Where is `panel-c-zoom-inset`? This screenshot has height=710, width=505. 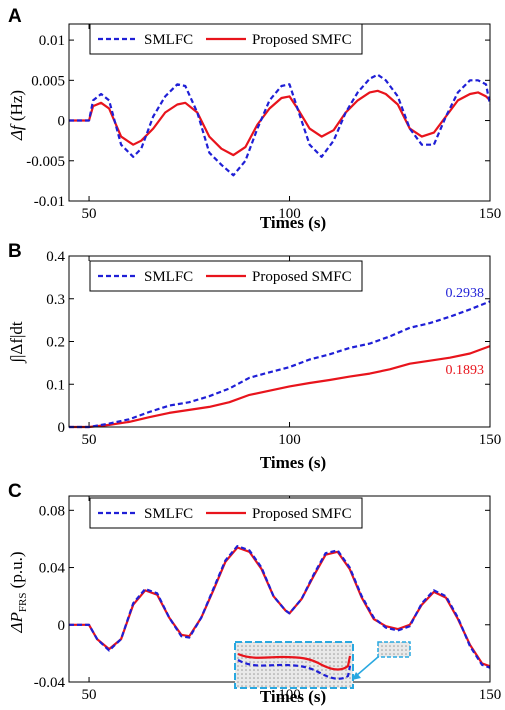
panel-c-zoom-inset is located at coordinates (322, 665).